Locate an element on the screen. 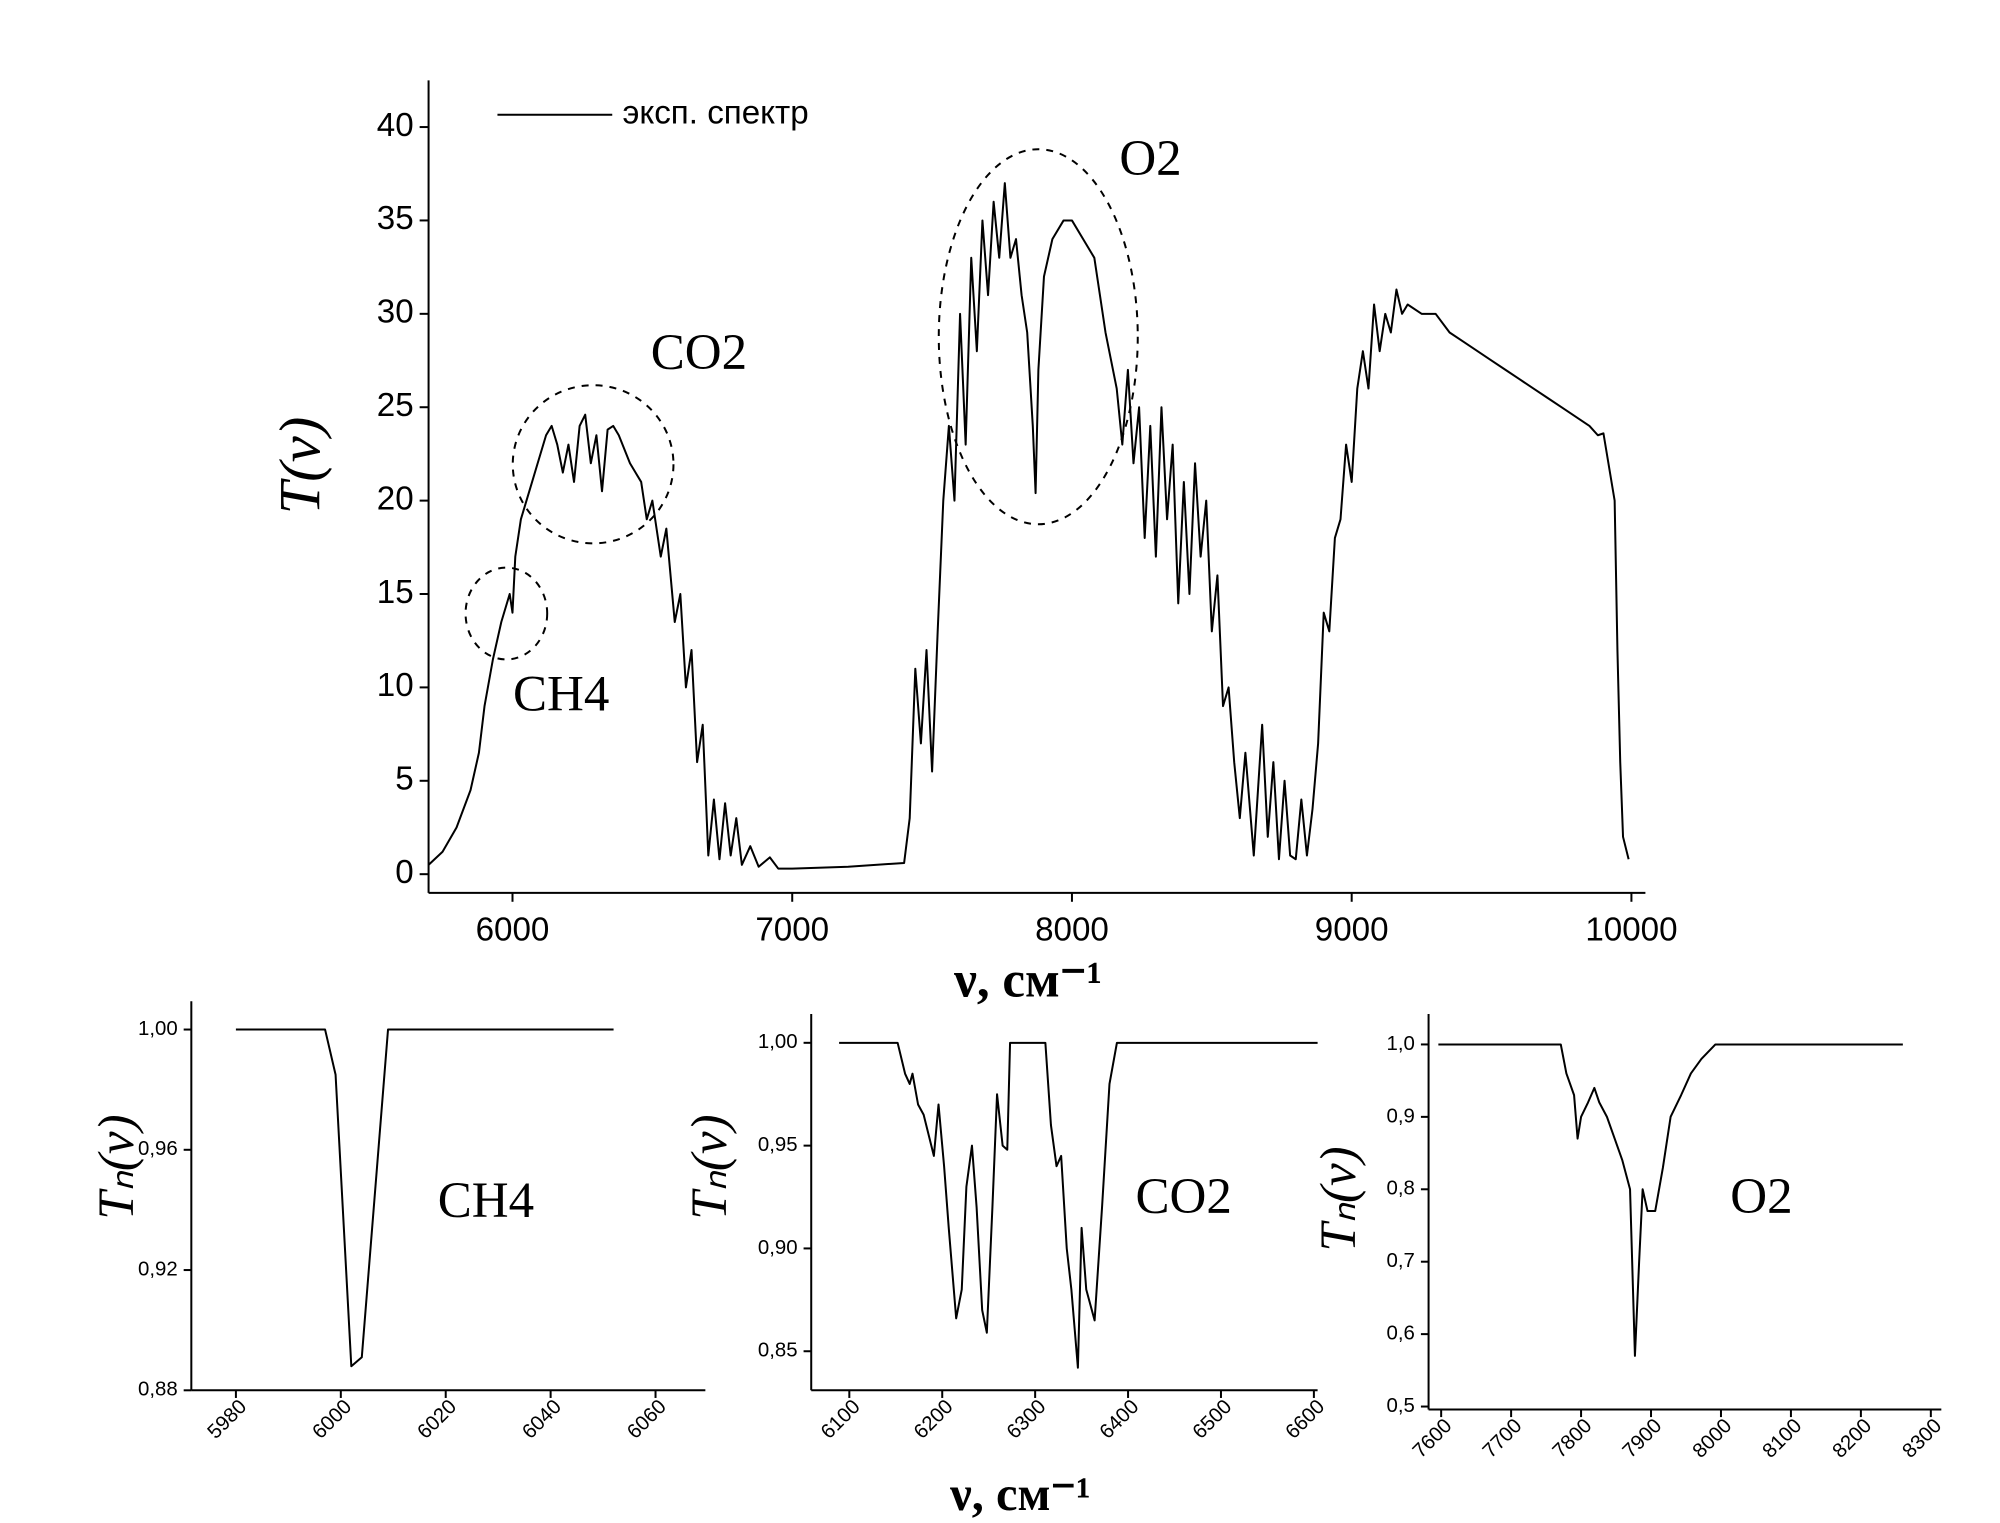 This screenshot has width=2000, height=1523. y-tick-label: 30 is located at coordinates (395, 312).